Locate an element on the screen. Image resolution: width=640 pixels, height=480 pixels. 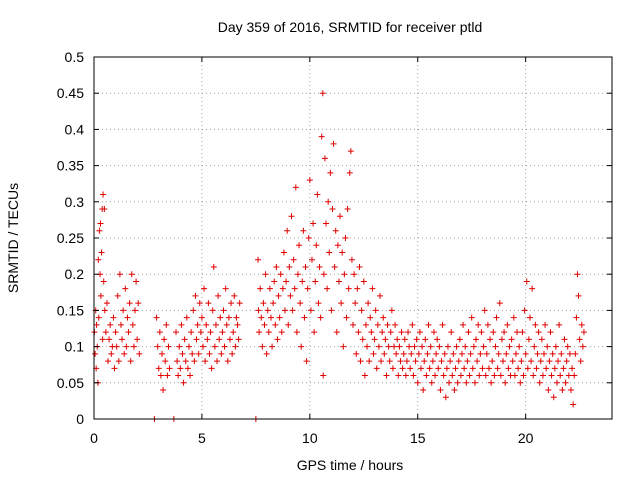
y-tick-label: 0.2 is located at coordinates (75, 274).